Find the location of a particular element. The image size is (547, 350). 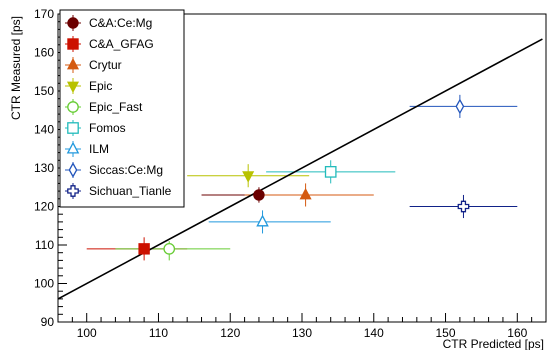

legend-label: Fomos is located at coordinates (107, 128).